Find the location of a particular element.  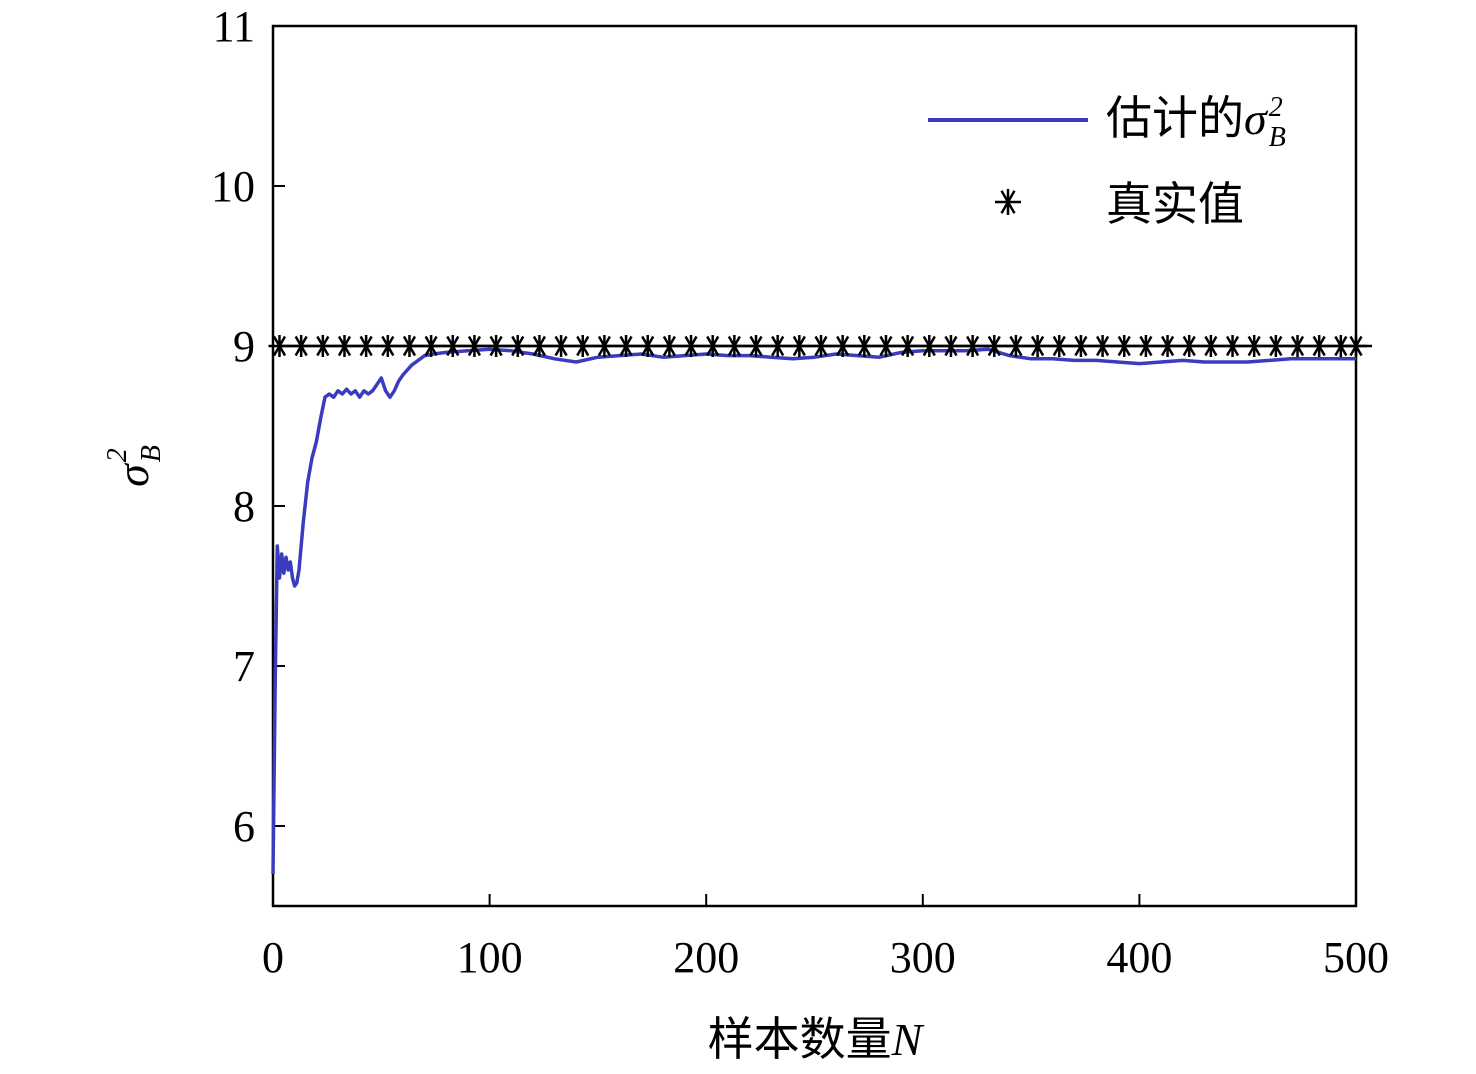

x-tick-label: 100 is located at coordinates (490, 957).